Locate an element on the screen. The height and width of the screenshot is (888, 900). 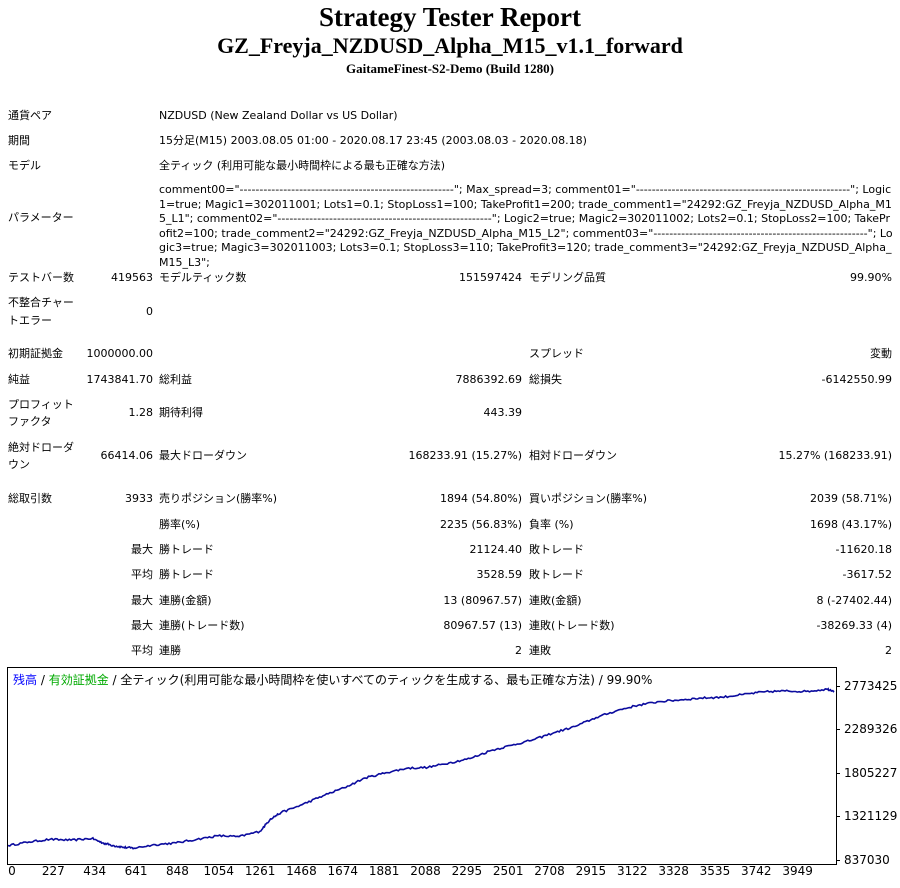
spread-value: 変動 is located at coordinates (881, 353).